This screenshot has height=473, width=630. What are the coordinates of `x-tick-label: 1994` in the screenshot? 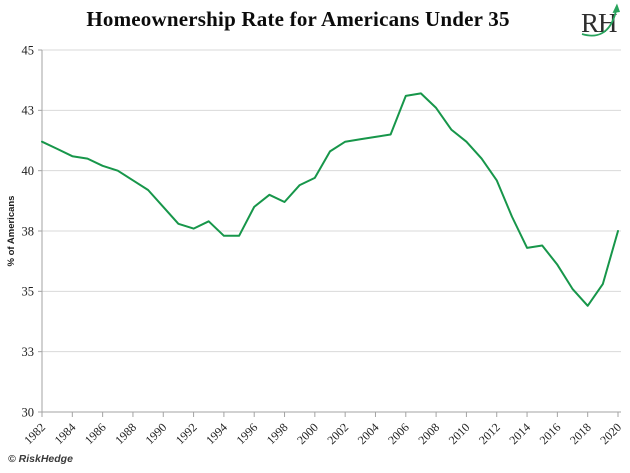 It's located at (216, 433).